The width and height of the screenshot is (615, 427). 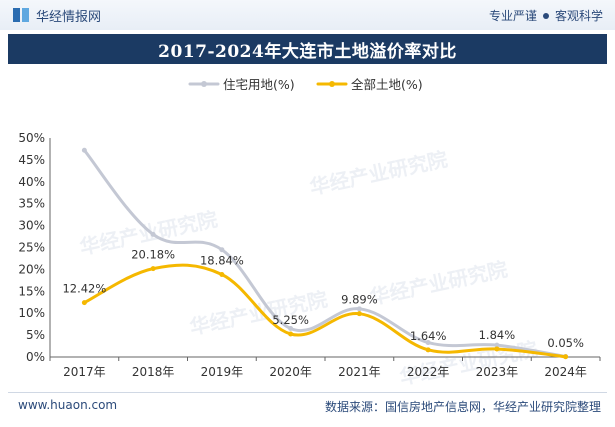 I want to click on brand: 华经情报网, so click(x=57, y=15).